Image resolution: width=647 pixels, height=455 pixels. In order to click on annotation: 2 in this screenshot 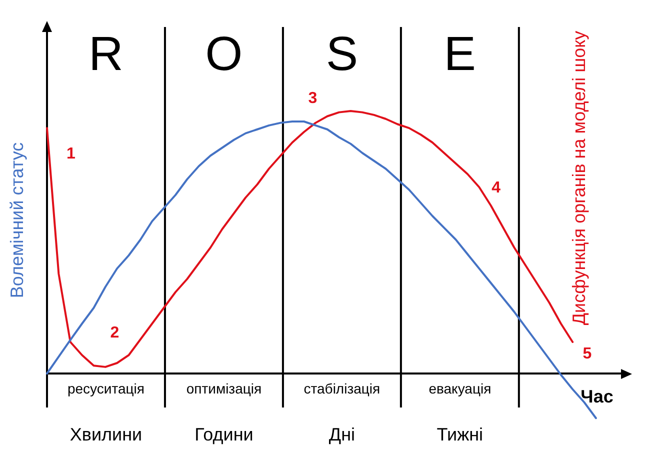, I will do `click(115, 333)`.